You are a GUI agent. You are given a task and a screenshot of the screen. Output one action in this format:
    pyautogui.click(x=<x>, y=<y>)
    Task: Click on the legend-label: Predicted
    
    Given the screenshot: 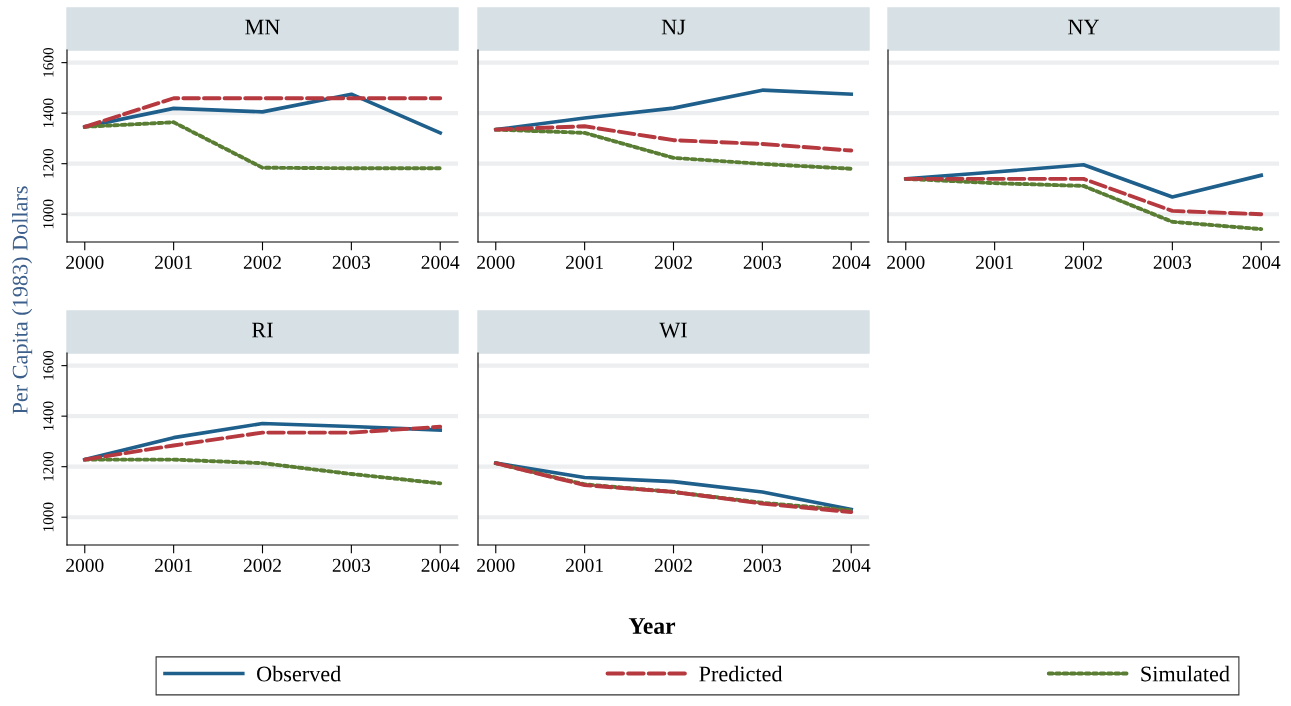 What is the action you would take?
    pyautogui.click(x=741, y=673)
    